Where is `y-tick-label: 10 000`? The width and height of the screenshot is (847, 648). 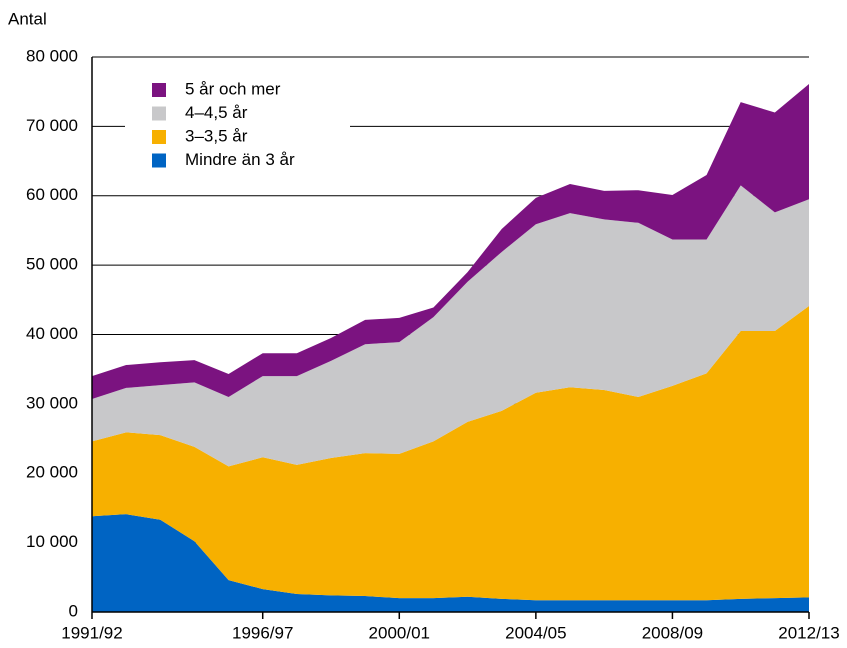
y-tick-label: 10 000 is located at coordinates (52, 541).